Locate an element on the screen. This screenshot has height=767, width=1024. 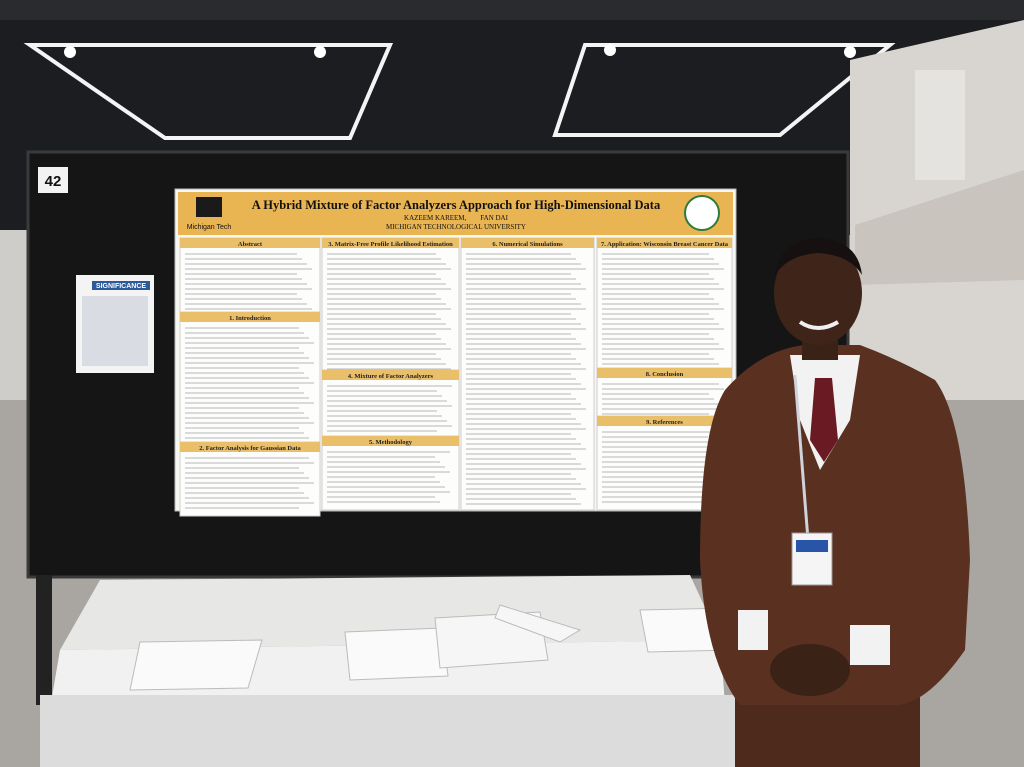
column is located at coordinates (940, 125).